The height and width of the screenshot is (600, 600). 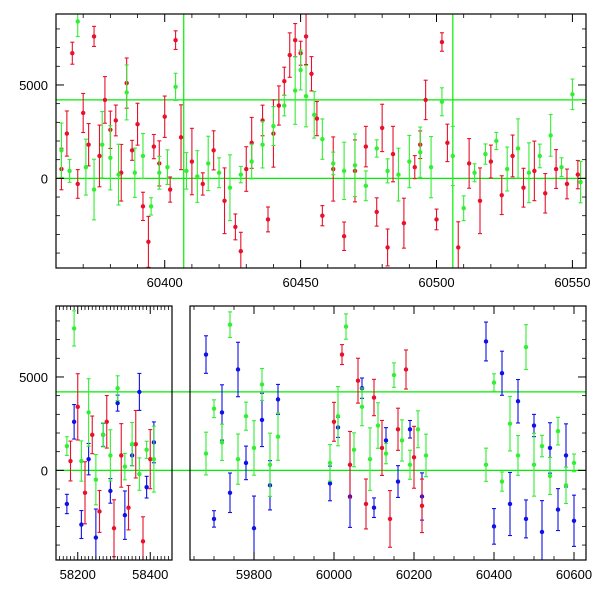 What do you see at coordinates (436, 282) in the screenshot?
I see `x-tick-label: 60500` at bounding box center [436, 282].